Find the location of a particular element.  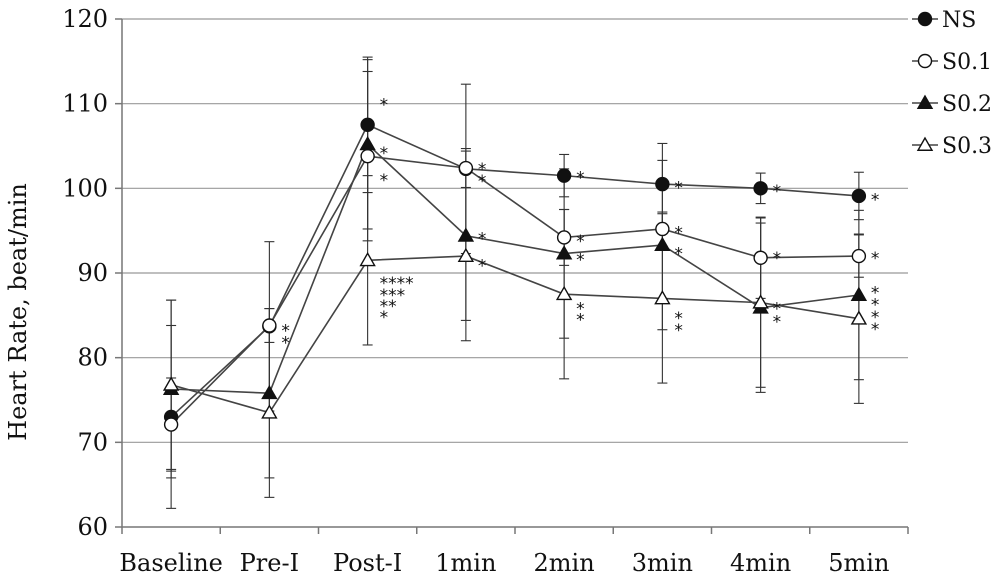

marker-S0.2-1min is located at coordinates (466, 234).